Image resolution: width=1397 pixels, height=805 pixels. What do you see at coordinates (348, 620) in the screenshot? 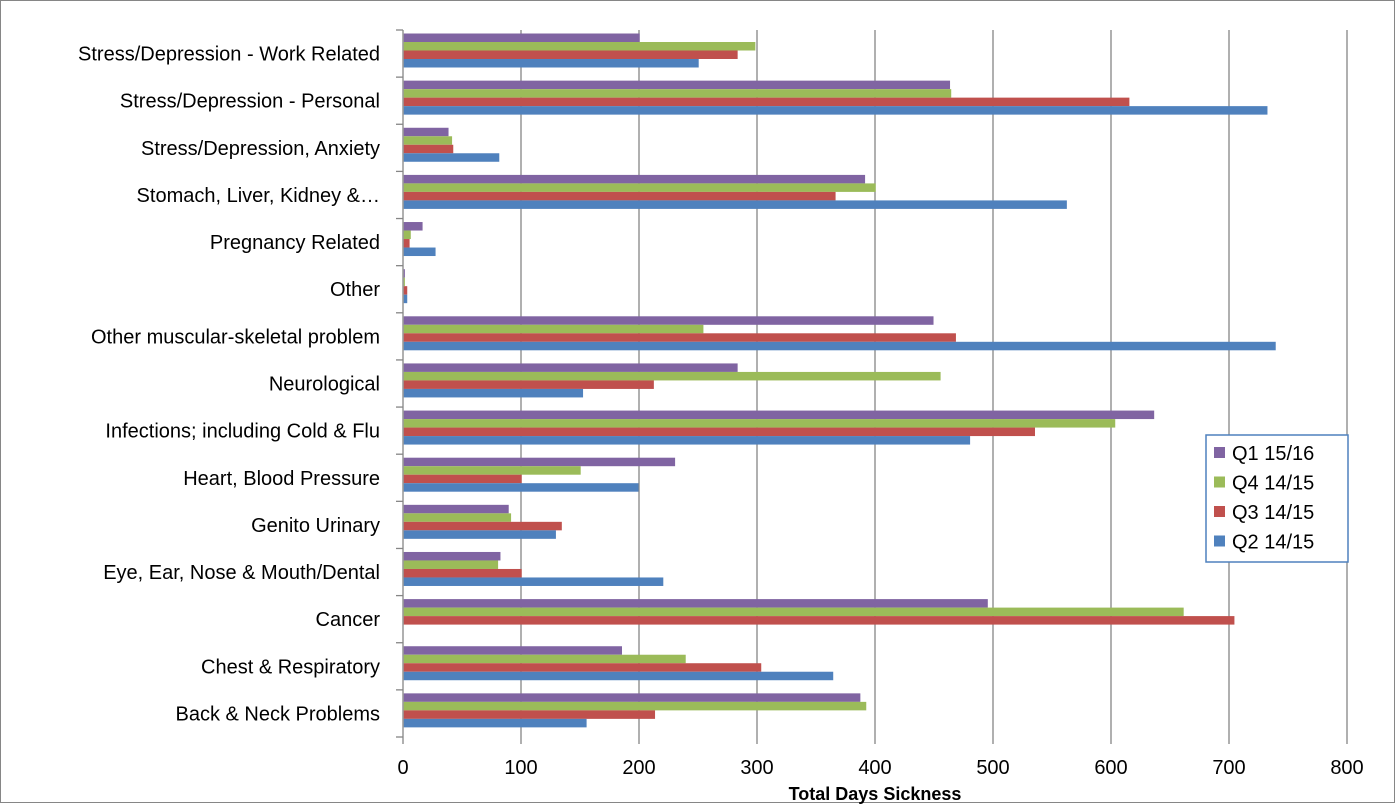
I see `category-label: Cancer` at bounding box center [348, 620].